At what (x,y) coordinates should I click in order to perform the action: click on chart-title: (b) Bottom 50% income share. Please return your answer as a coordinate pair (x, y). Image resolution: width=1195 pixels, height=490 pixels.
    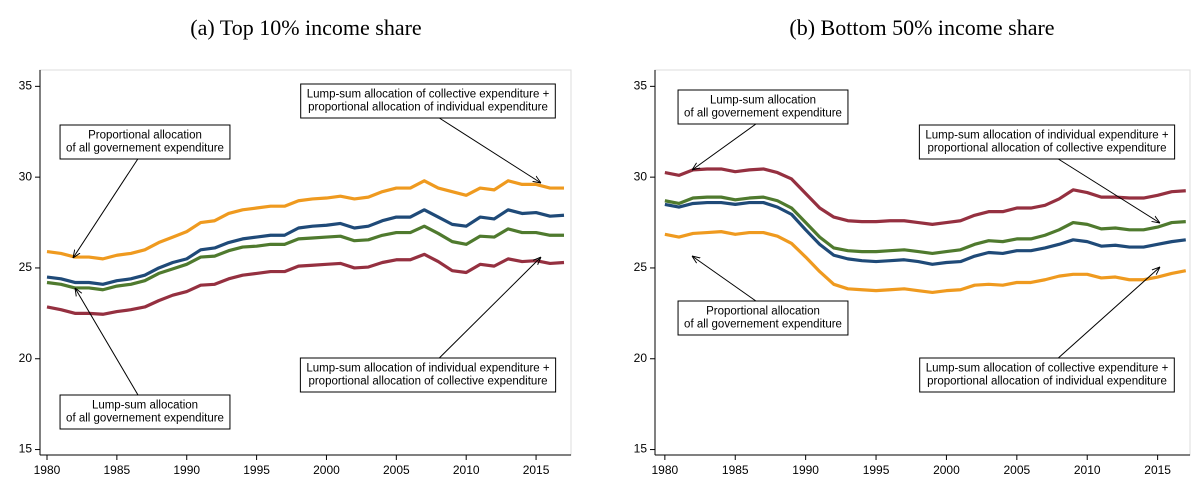
    Looking at the image, I should click on (921, 27).